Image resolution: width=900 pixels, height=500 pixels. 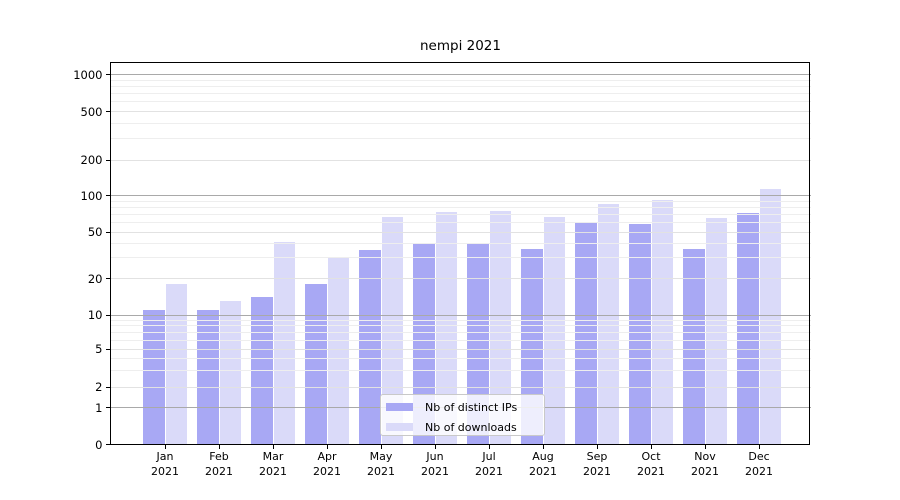 What do you see at coordinates (489, 464) in the screenshot?
I see `x-tick-label-jul: Jul 2021` at bounding box center [489, 464].